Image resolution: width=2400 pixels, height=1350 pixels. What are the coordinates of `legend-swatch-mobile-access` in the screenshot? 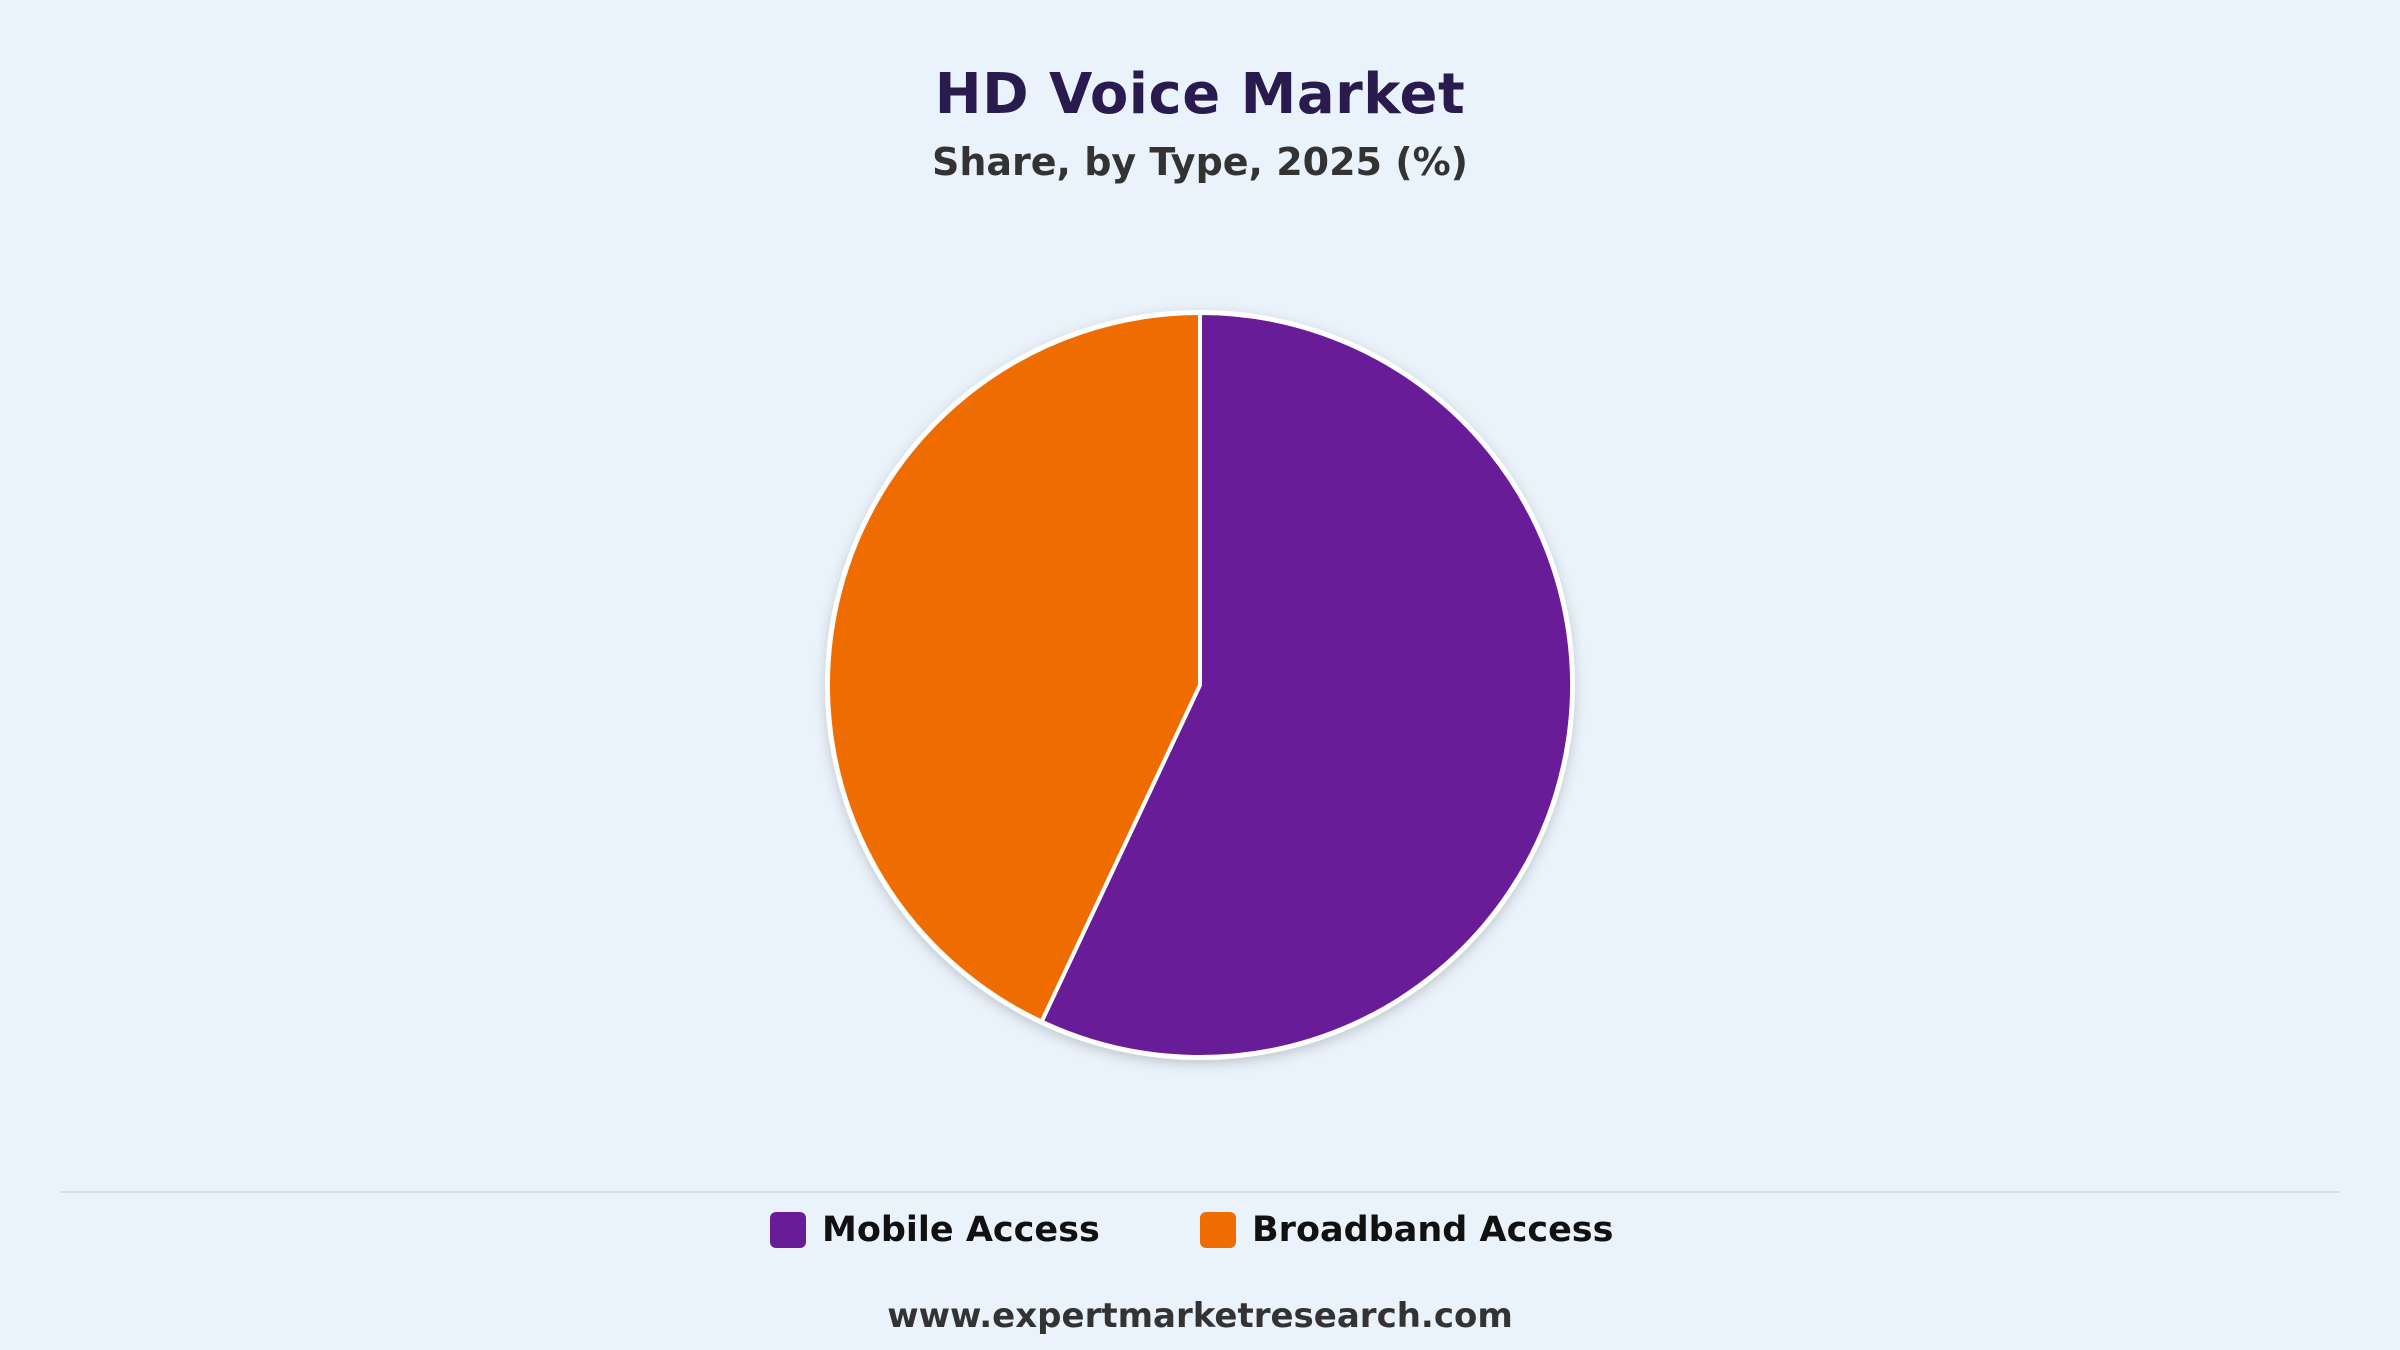 It's located at (788, 1230).